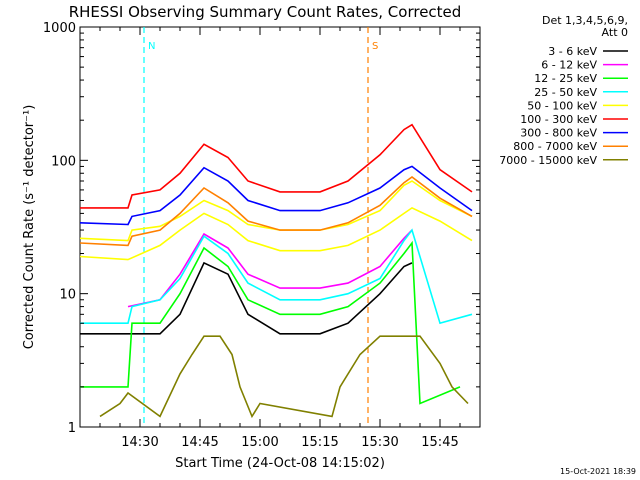 This screenshot has width=640, height=480. What do you see at coordinates (558, 119) in the screenshot?
I see `legend-label: 100 - 300 keV` at bounding box center [558, 119].